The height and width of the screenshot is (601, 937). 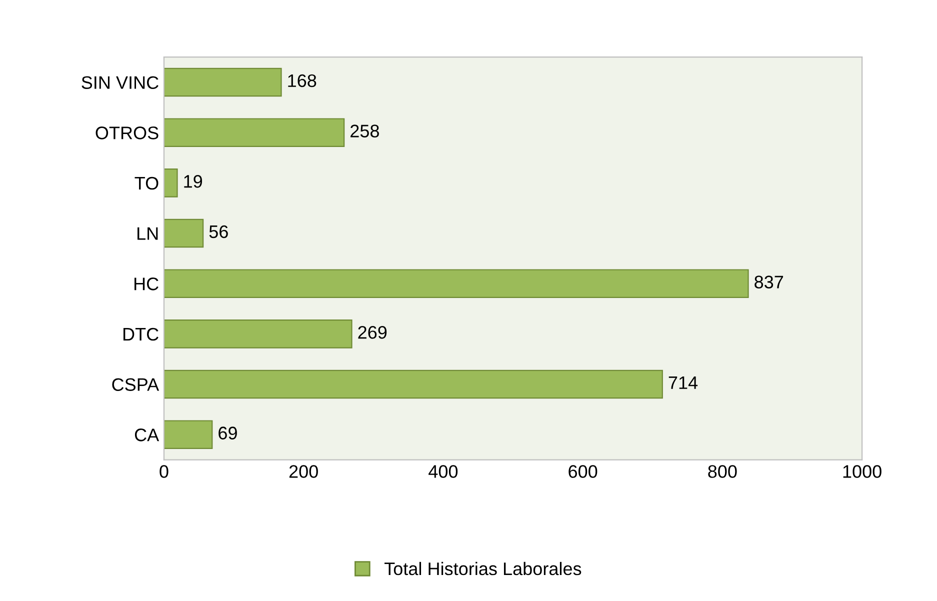 What do you see at coordinates (120, 82) in the screenshot?
I see `y-tick-label: SIN VINC` at bounding box center [120, 82].